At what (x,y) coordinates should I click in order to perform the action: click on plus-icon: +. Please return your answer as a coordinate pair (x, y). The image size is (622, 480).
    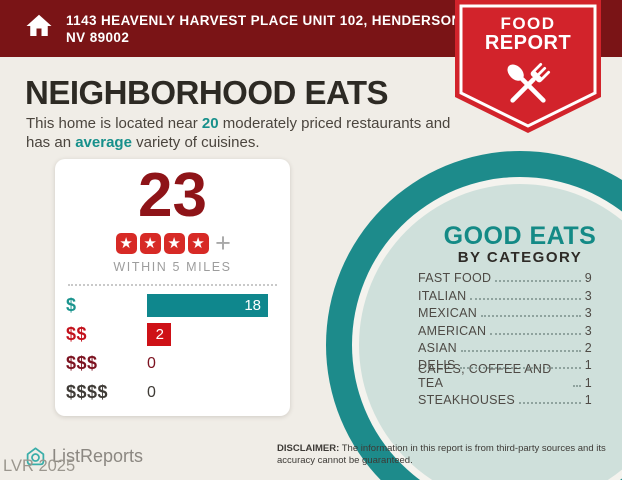
    Looking at the image, I should click on (223, 242).